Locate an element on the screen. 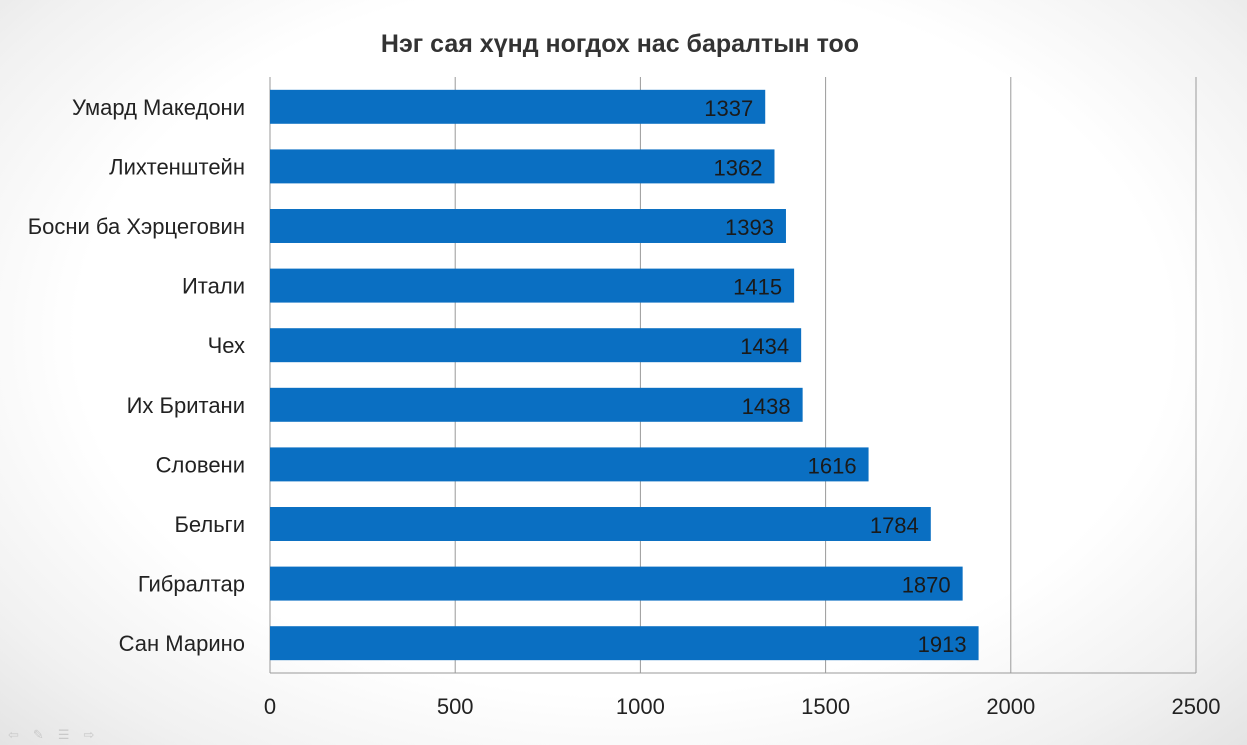 Image resolution: width=1247 pixels, height=745 pixels. x-tick-label: 0 is located at coordinates (270, 706).